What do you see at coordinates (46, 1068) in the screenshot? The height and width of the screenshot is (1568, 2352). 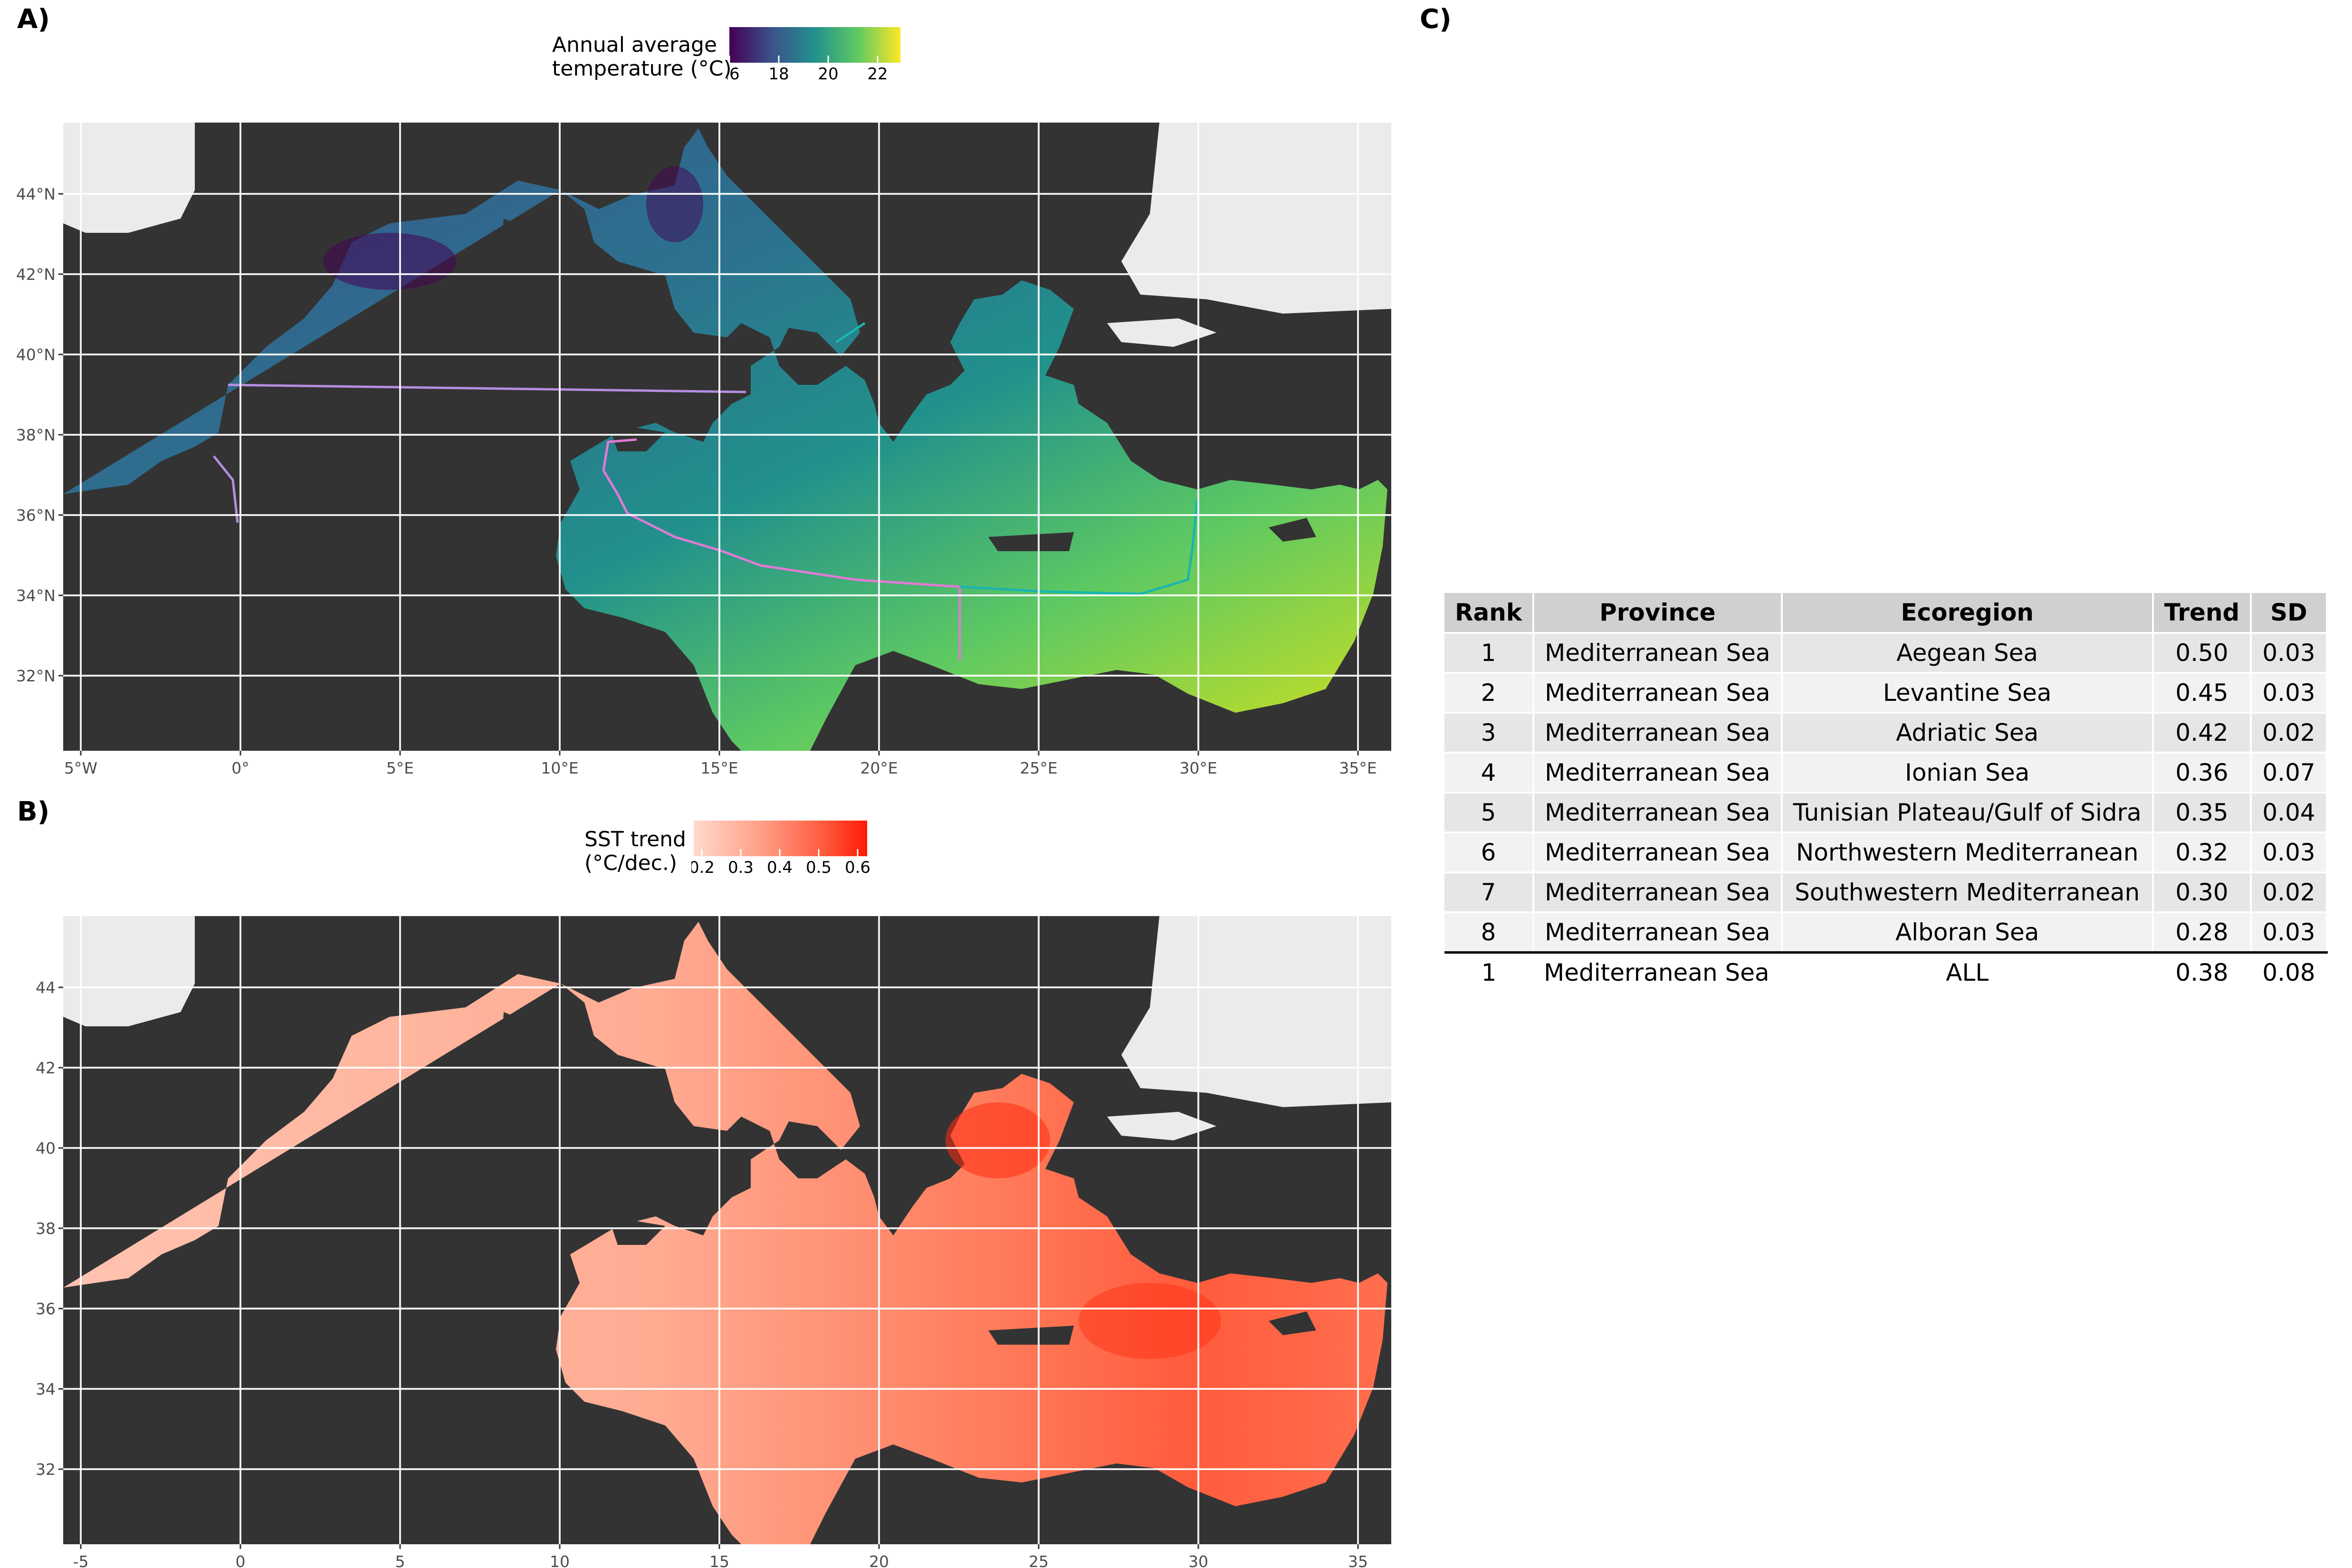 I see `y-tick-label: 42` at bounding box center [46, 1068].